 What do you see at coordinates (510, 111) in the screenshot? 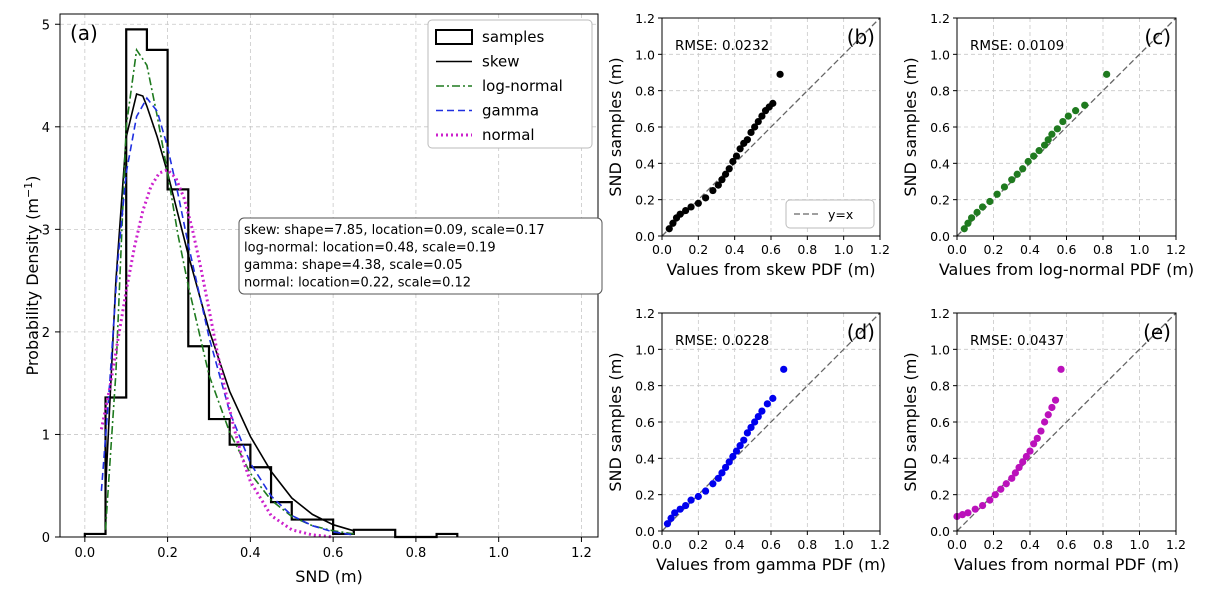
I see `legend-label: gamma` at bounding box center [510, 111].